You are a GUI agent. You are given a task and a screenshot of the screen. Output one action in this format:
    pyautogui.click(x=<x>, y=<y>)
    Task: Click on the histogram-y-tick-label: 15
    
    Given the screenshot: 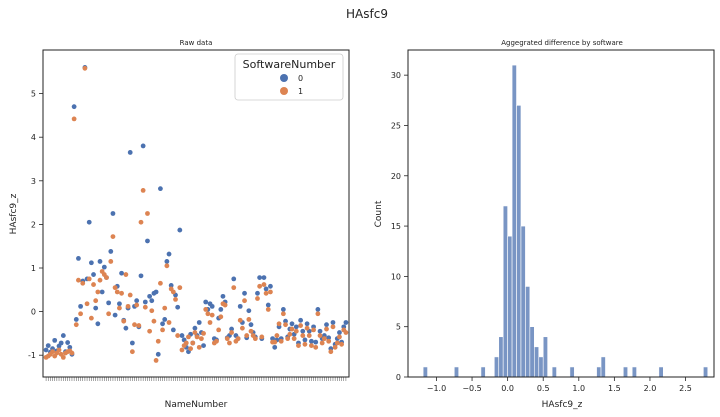 What is the action you would take?
    pyautogui.click(x=396, y=226)
    